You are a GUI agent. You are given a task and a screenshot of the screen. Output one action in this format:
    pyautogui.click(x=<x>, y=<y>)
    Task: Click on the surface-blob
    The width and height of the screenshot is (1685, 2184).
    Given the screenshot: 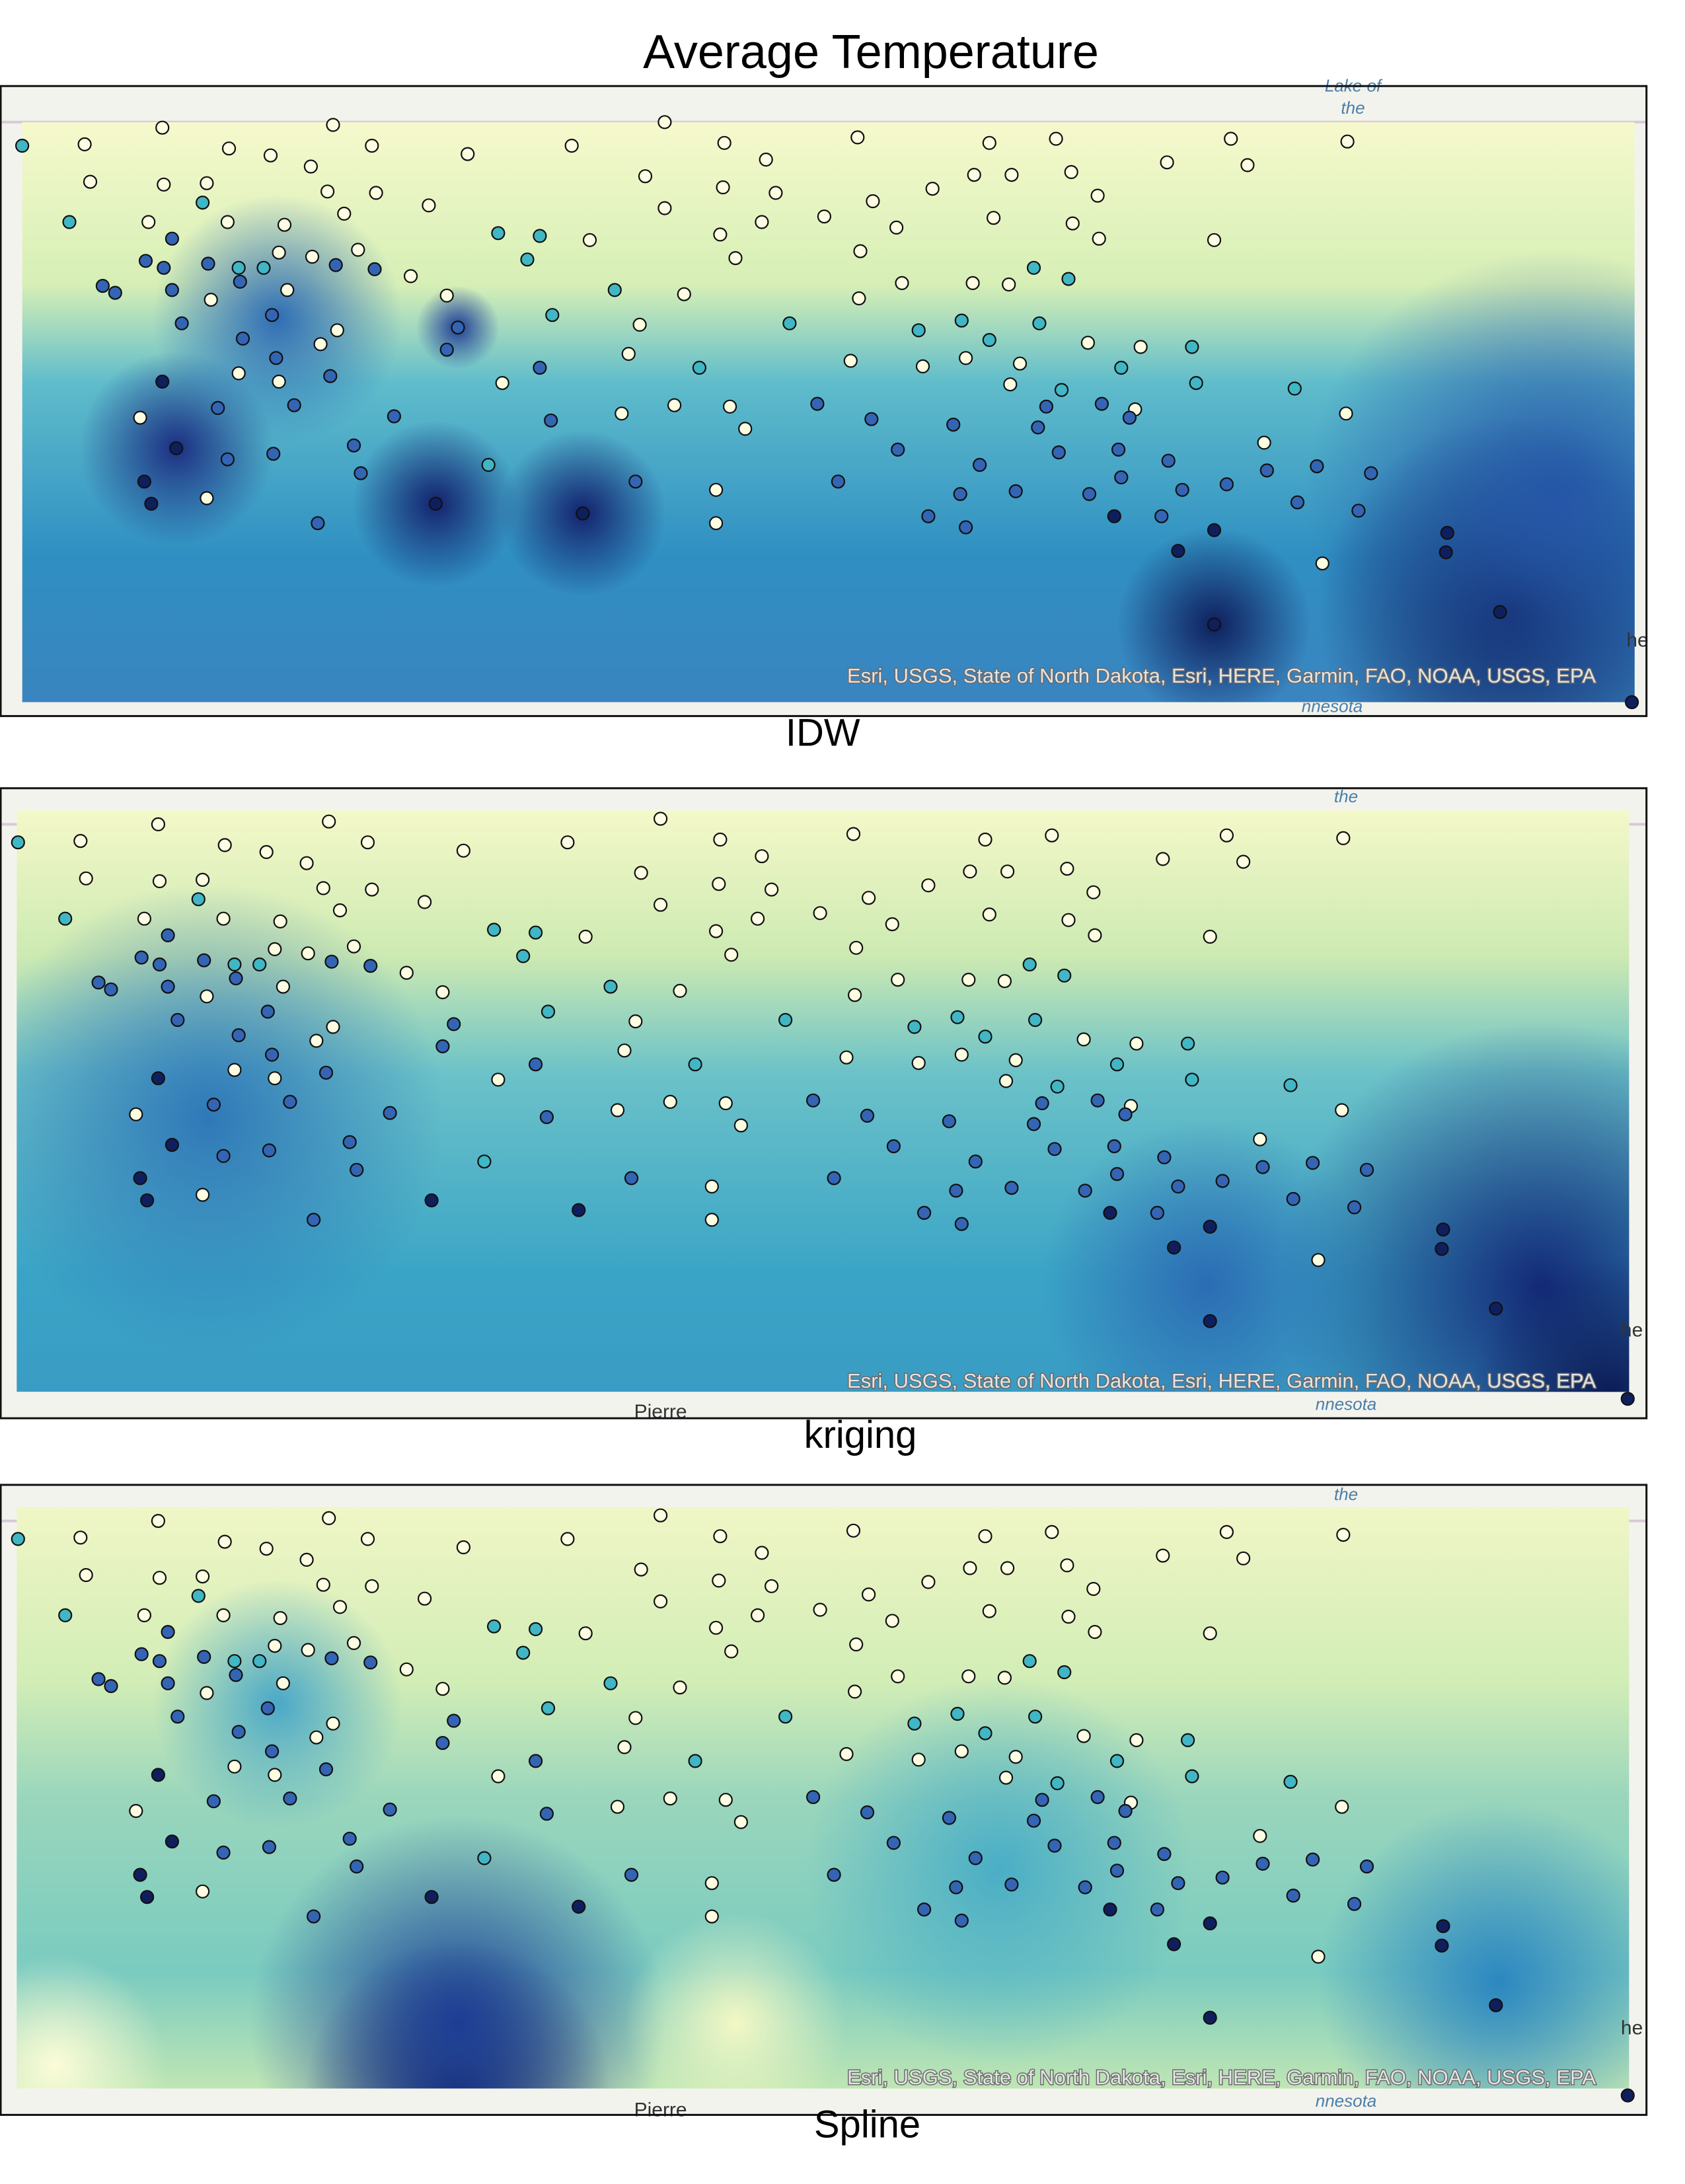 What is the action you would take?
    pyautogui.click(x=1214, y=614)
    